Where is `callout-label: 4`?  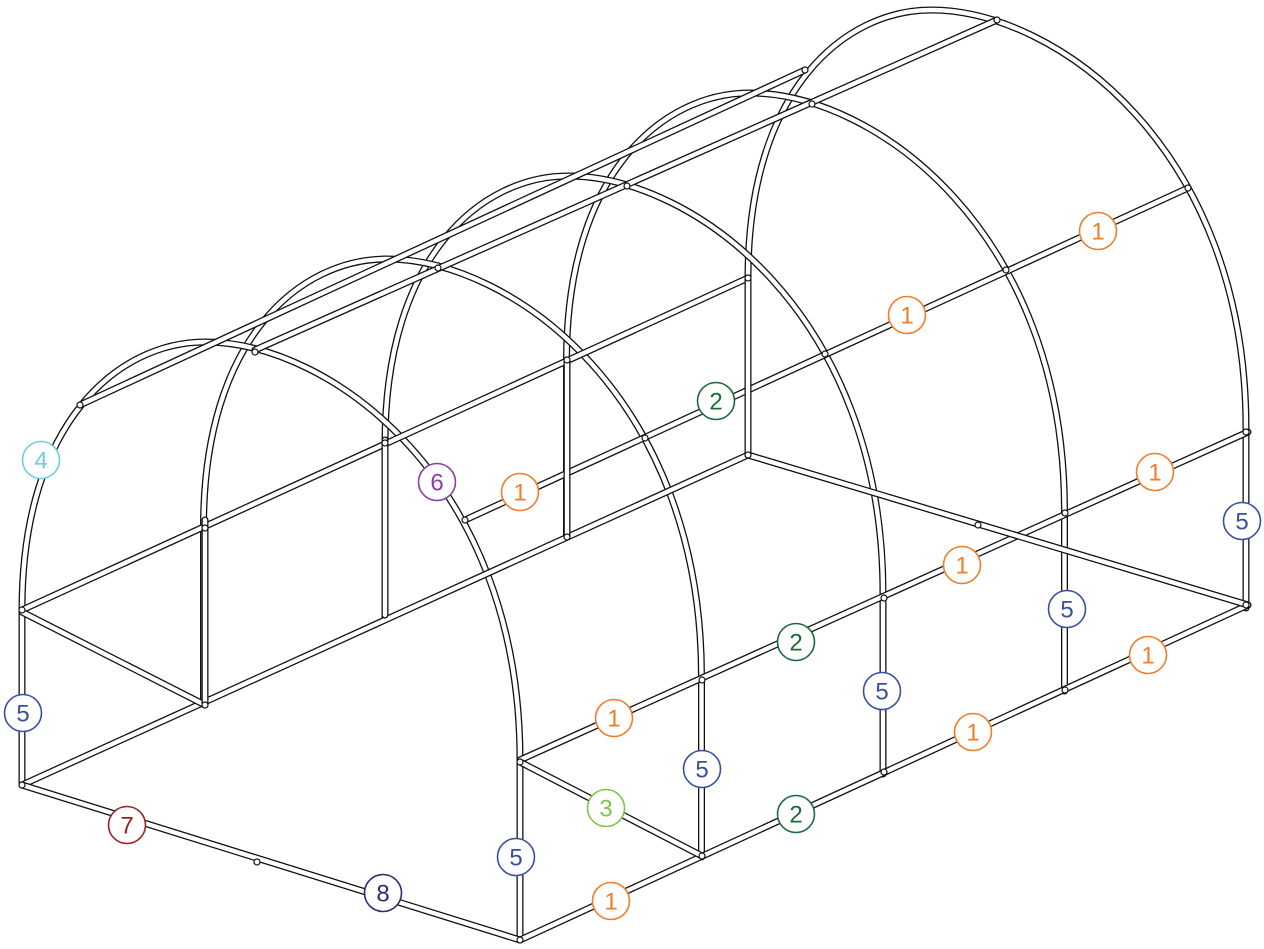
callout-label: 4 is located at coordinates (40, 461).